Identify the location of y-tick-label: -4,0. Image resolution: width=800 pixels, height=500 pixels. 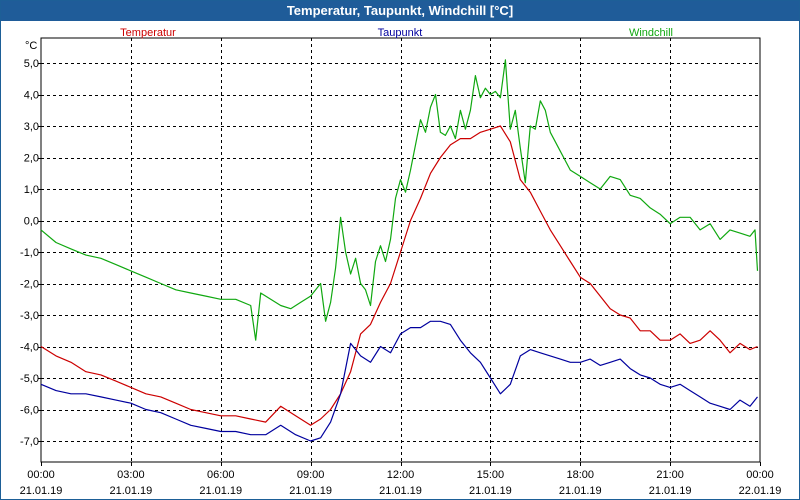
(29, 348).